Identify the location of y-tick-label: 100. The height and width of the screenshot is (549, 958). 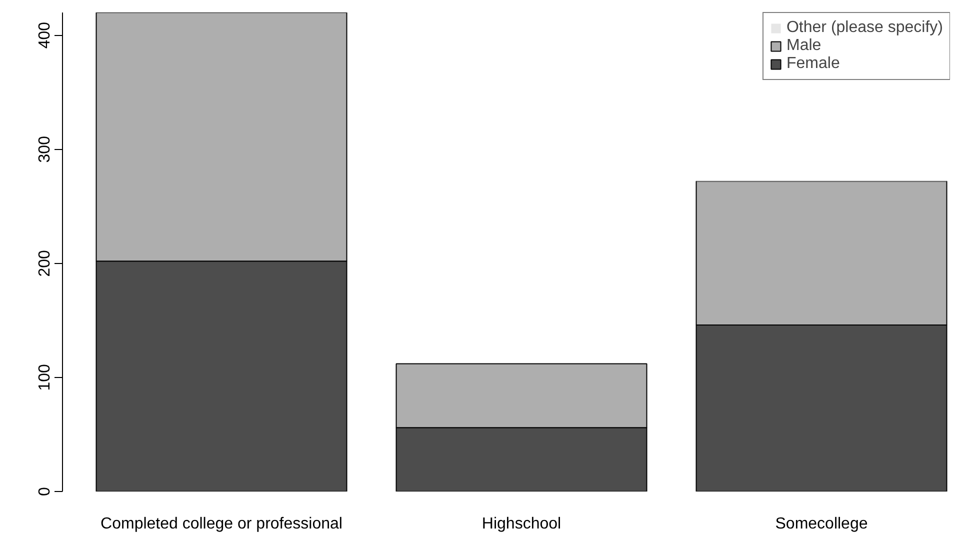
(45, 377).